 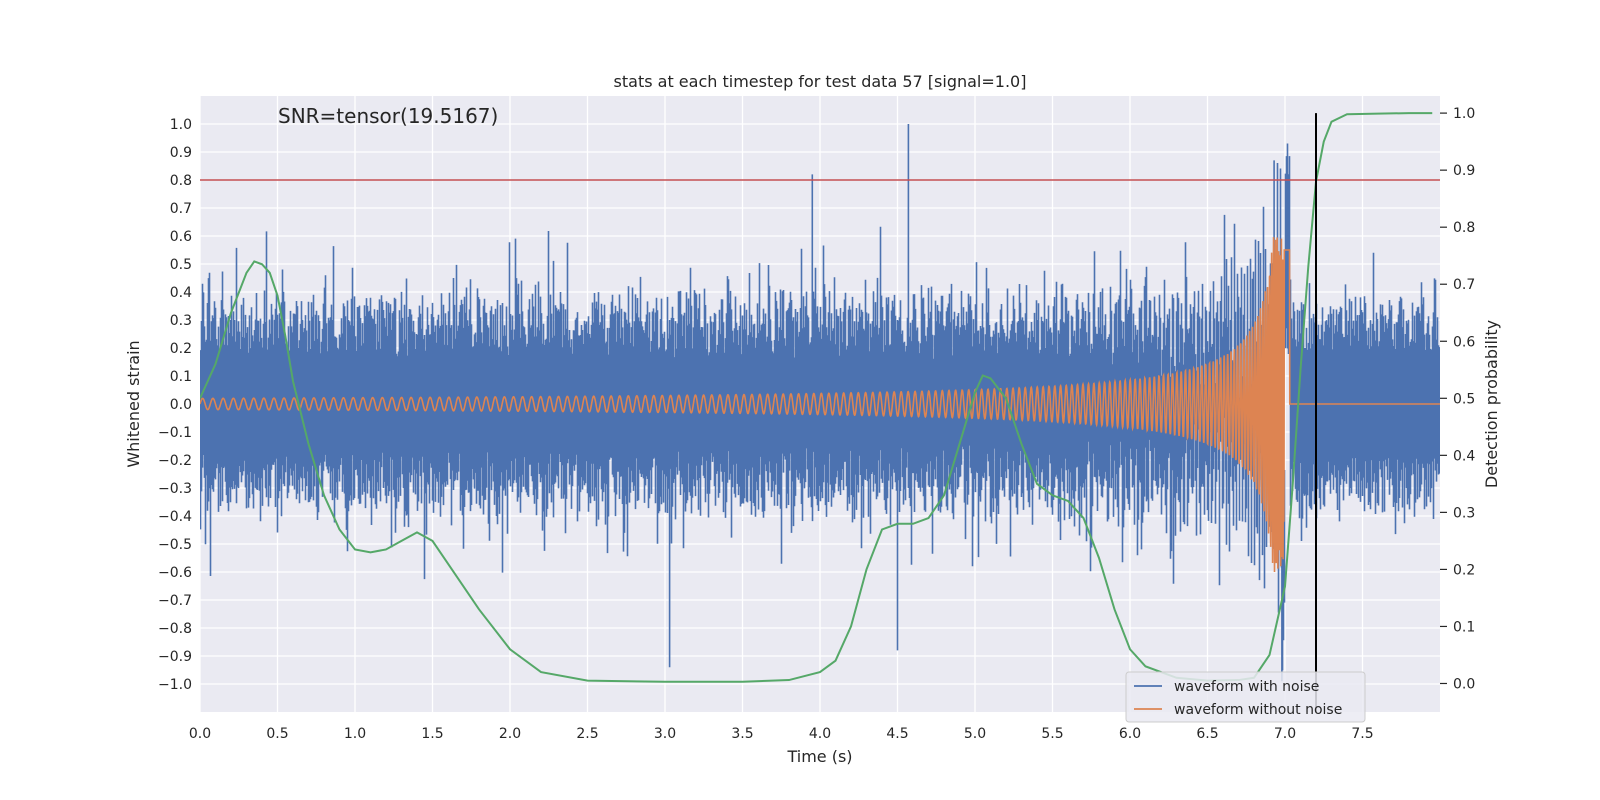 I want to click on x-tick-label: 0.0, so click(x=200, y=734).